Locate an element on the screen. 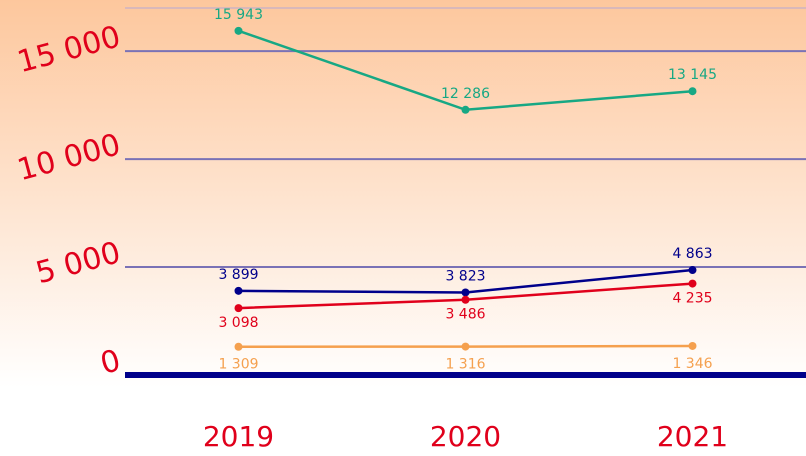  data-label: 15 943 is located at coordinates (238, 15).